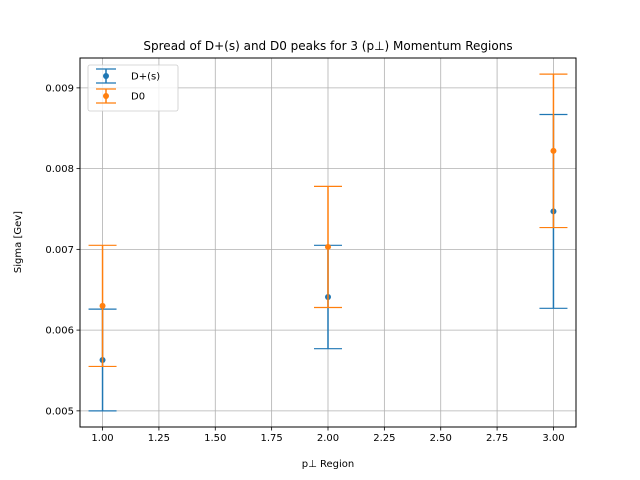 The height and width of the screenshot is (480, 640). Describe the element at coordinates (497, 438) in the screenshot. I see `x-tick-label: 2.75` at that location.